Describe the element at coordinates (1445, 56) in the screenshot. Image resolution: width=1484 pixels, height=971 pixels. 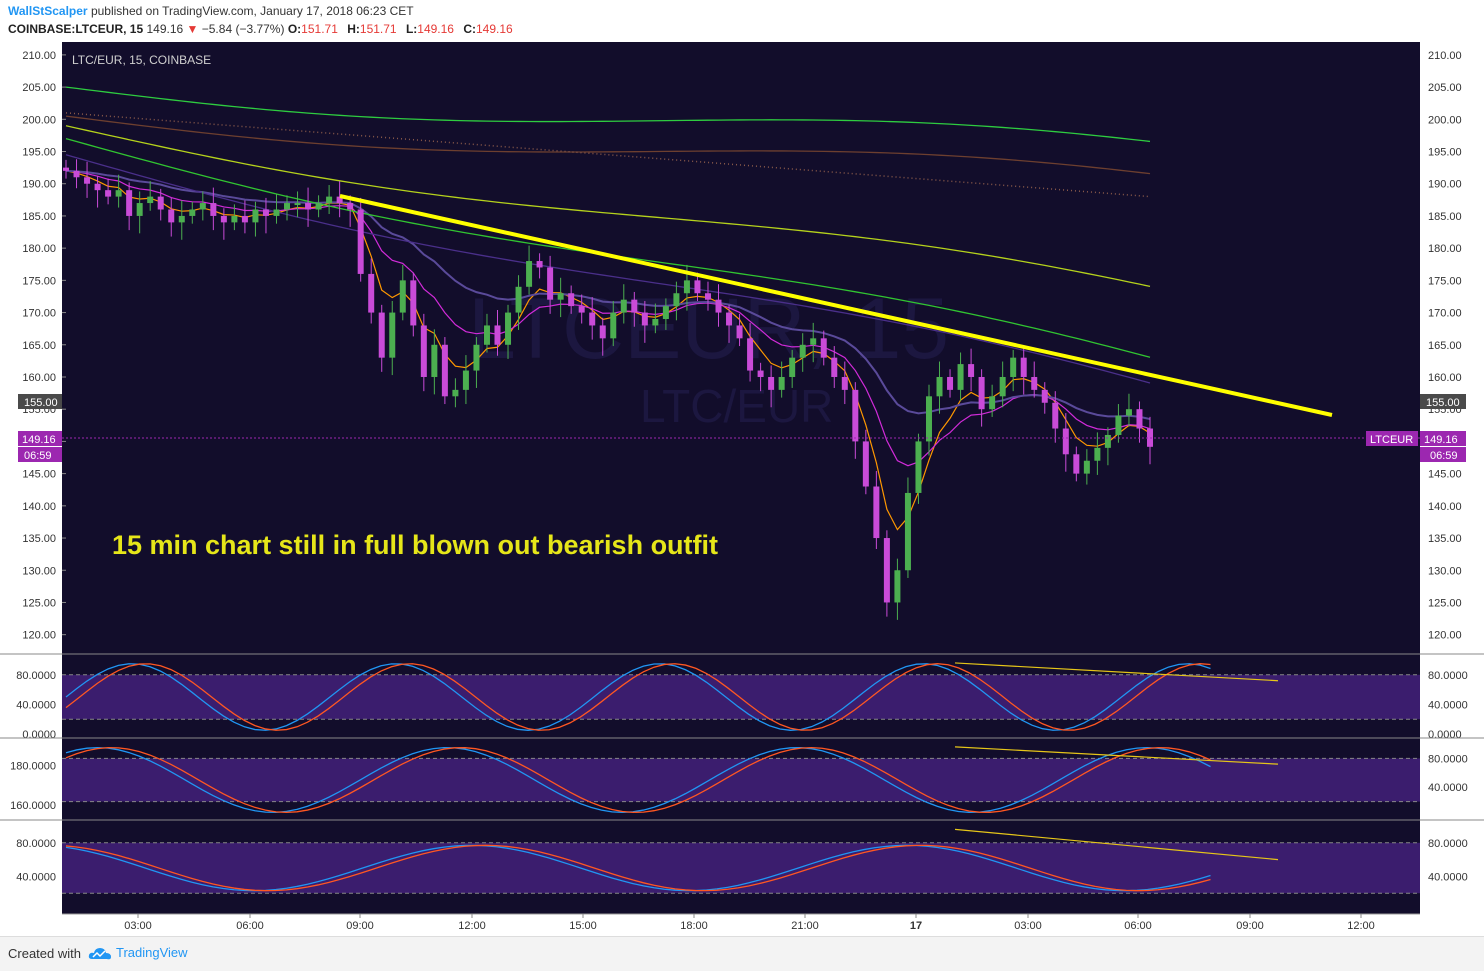
I see `right-price-tick-label: 210.00` at that location.